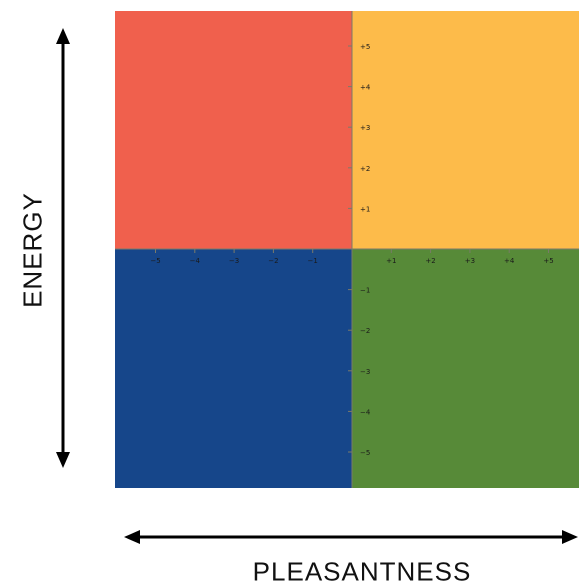 The image size is (579, 588). What do you see at coordinates (32, 250) in the screenshot?
I see `energy-axis-label: ENERGY` at bounding box center [32, 250].